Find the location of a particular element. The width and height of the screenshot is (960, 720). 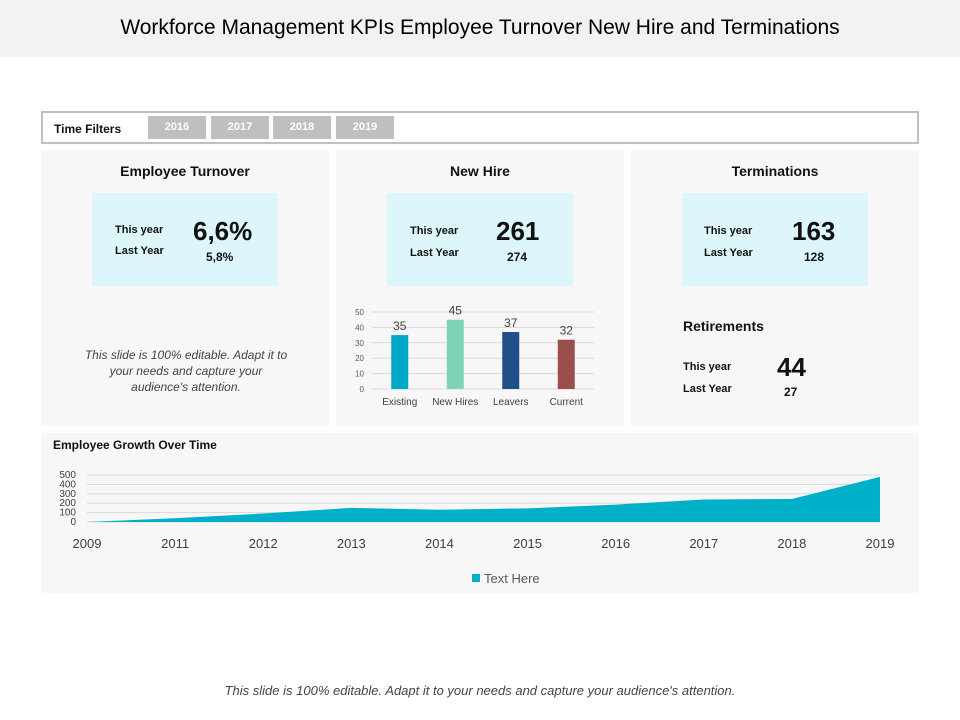

bar-y-tick-label: 40 is located at coordinates (359, 327).